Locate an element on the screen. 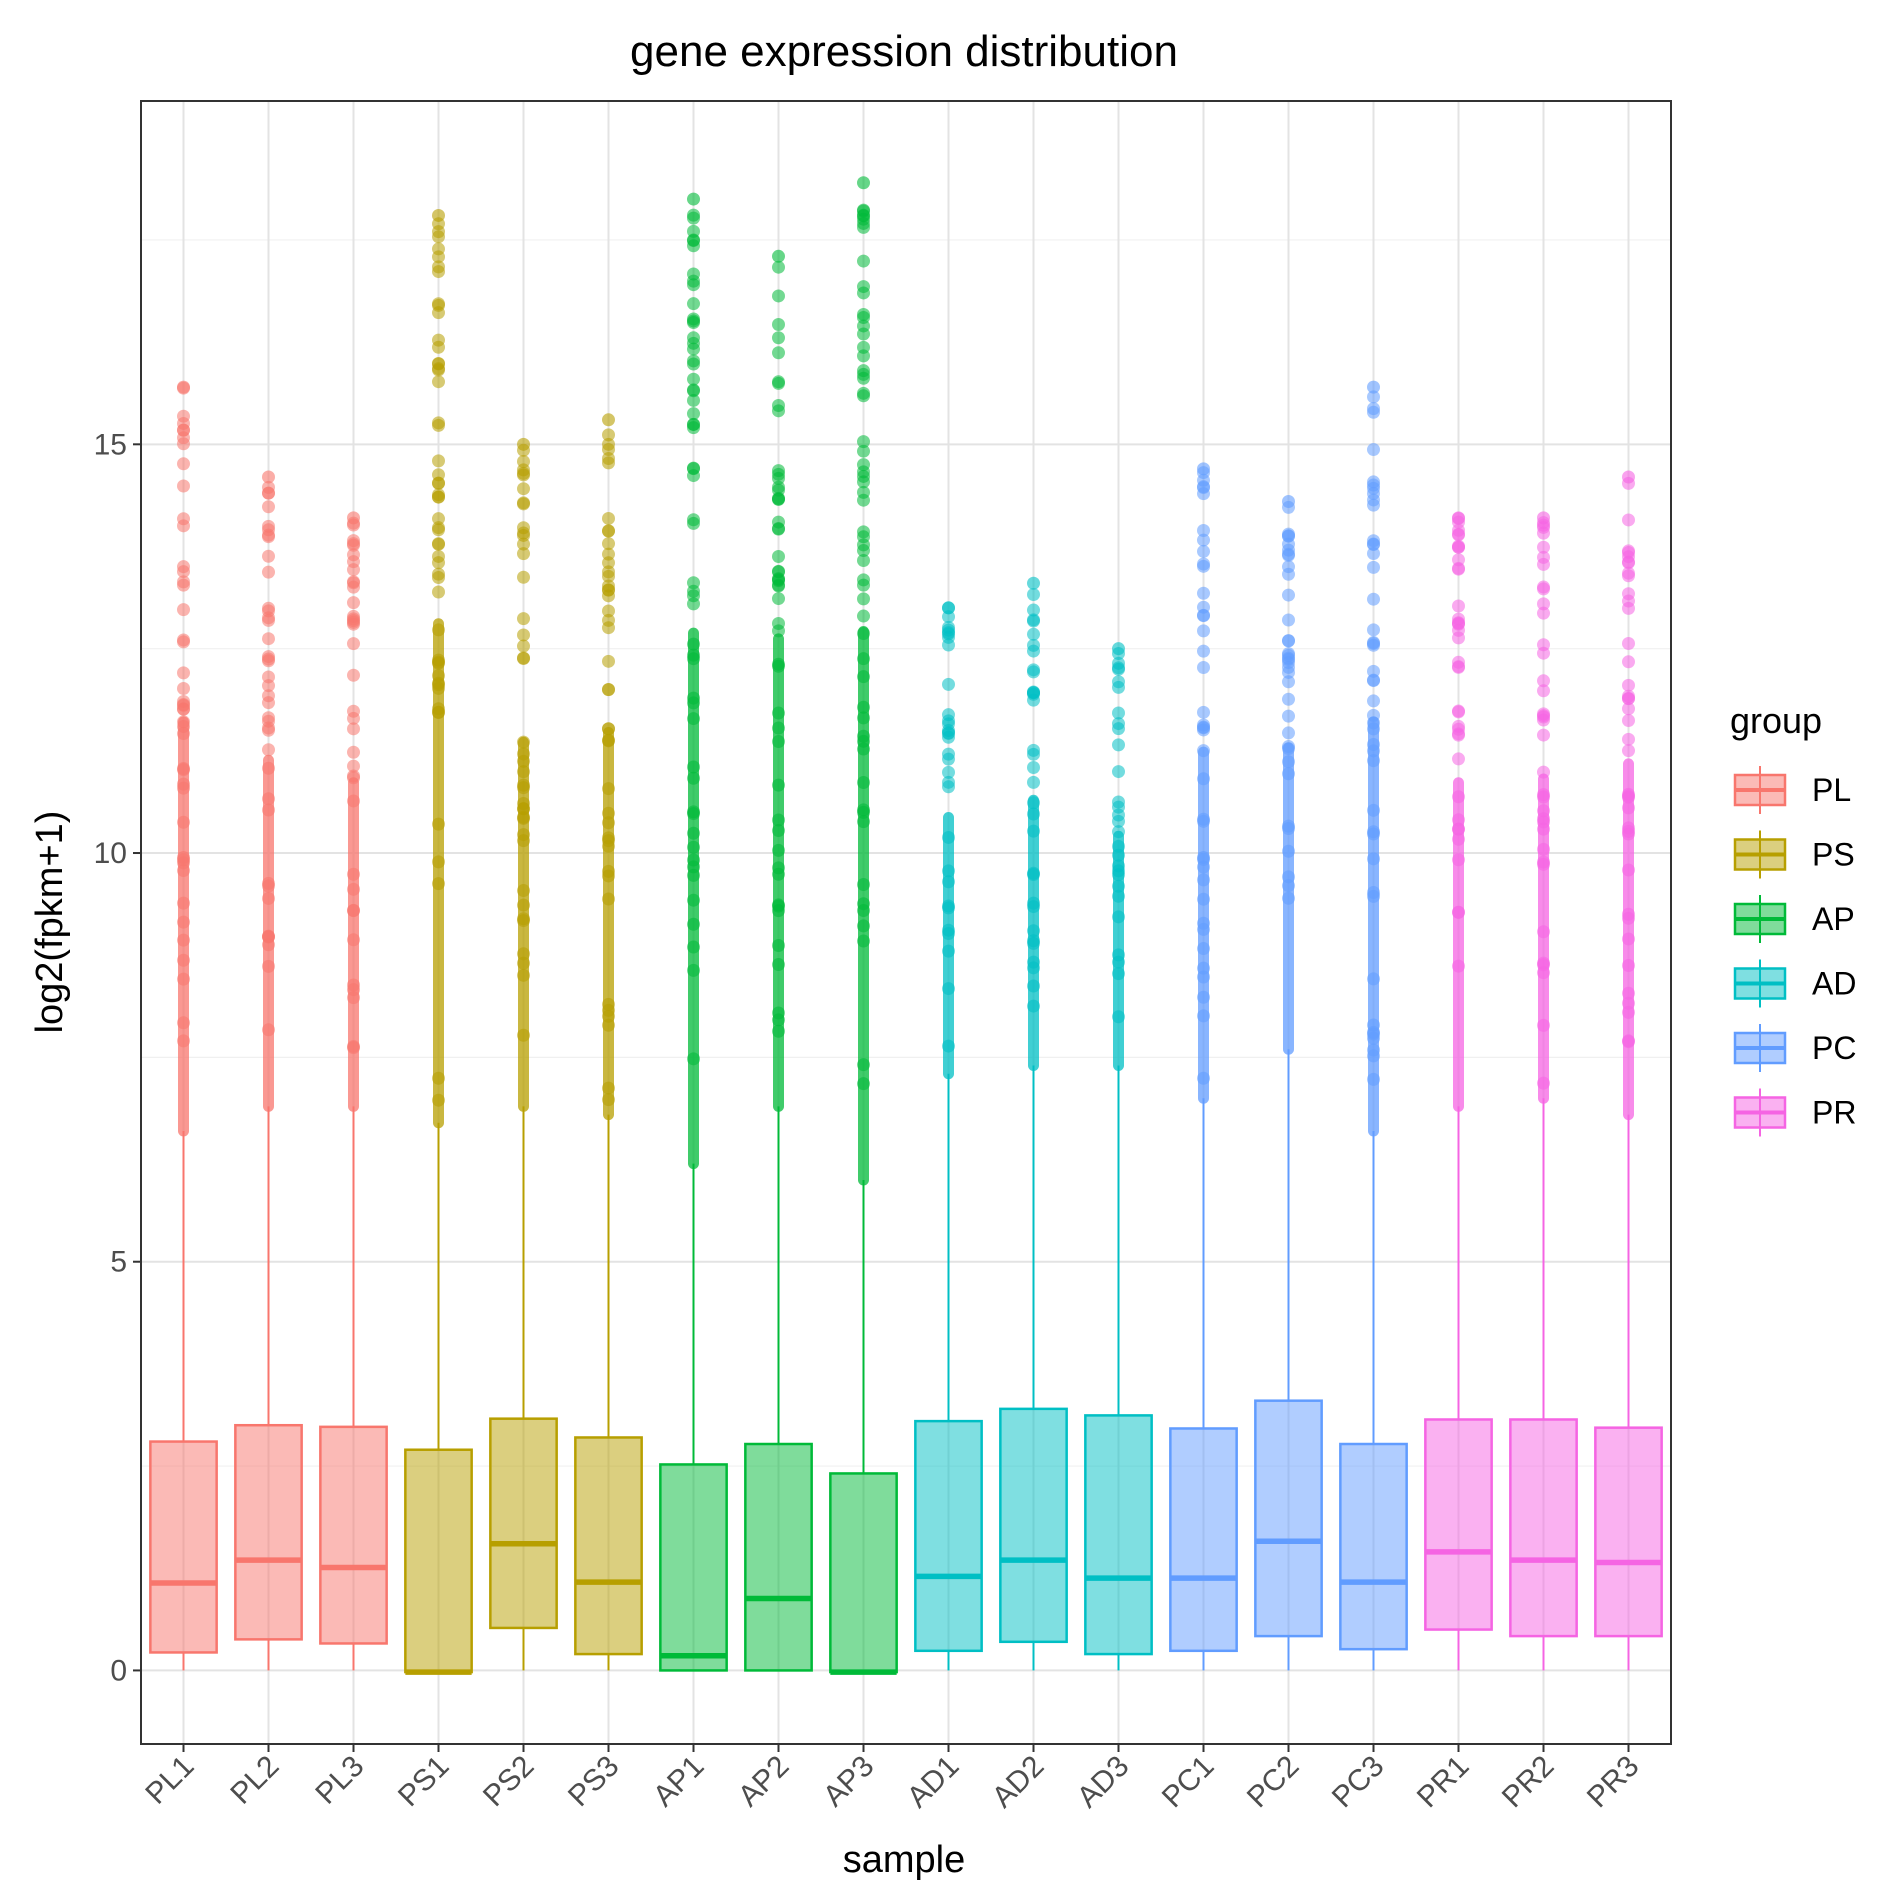 The height and width of the screenshot is (1899, 1883). box-PC3 is located at coordinates (1373, 1025).